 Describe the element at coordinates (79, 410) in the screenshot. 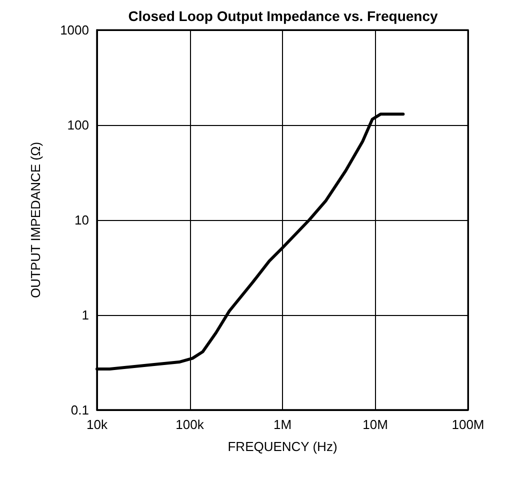

I see `y-tick-label: 0.1` at that location.